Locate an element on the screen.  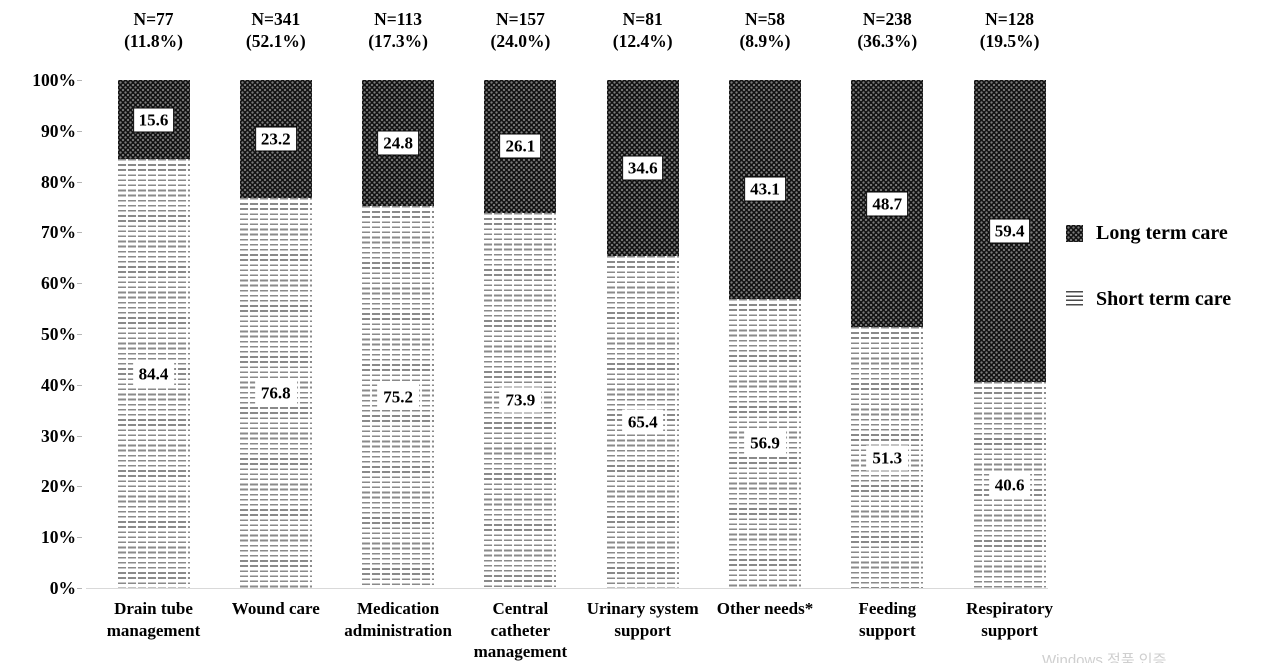
category-label-line: Other needs* is located at coordinates (765, 608).